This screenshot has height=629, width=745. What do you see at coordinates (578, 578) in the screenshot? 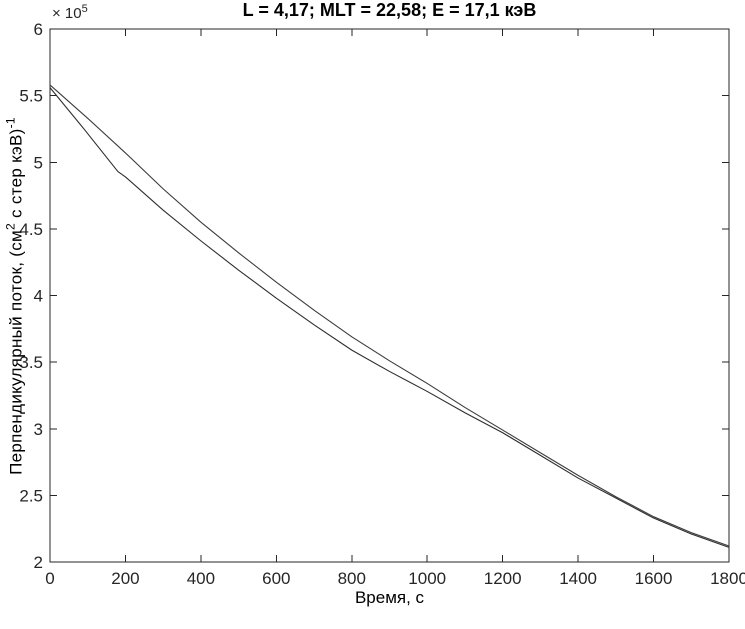
I see `x-tick-label: 1400` at bounding box center [578, 578].